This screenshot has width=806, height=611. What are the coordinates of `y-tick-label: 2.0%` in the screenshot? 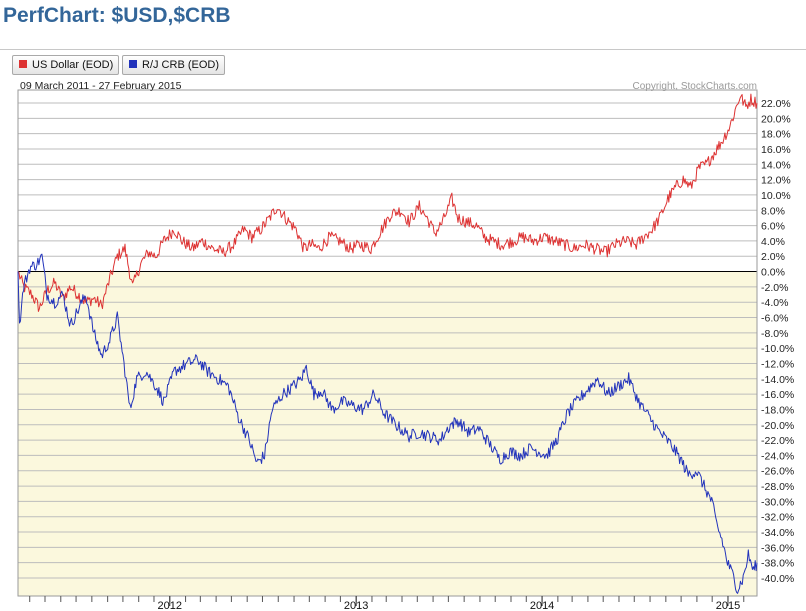 It's located at (773, 257).